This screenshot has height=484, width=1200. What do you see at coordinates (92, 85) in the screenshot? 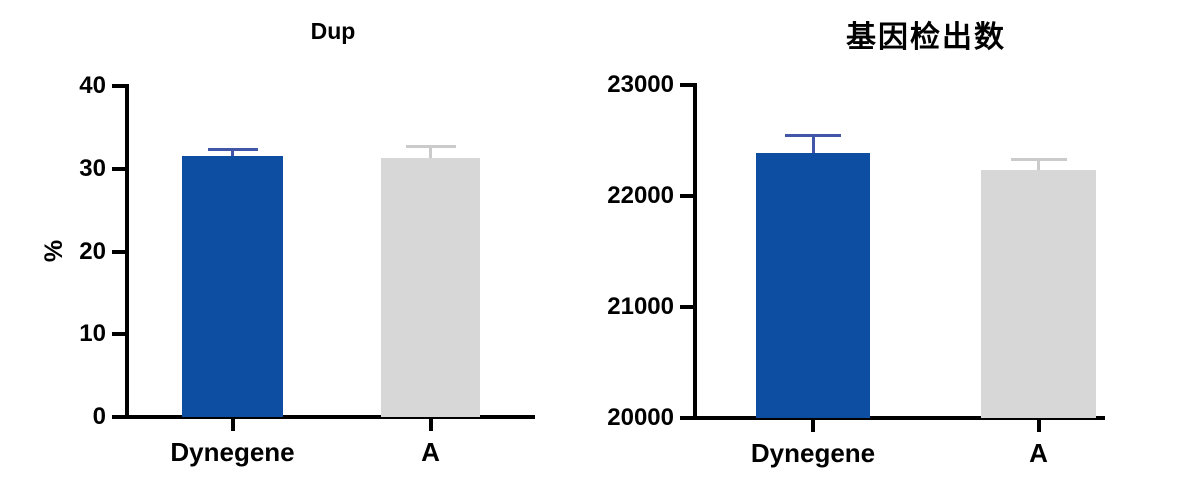
I see `y-axis-tick-label: 40` at bounding box center [92, 85].